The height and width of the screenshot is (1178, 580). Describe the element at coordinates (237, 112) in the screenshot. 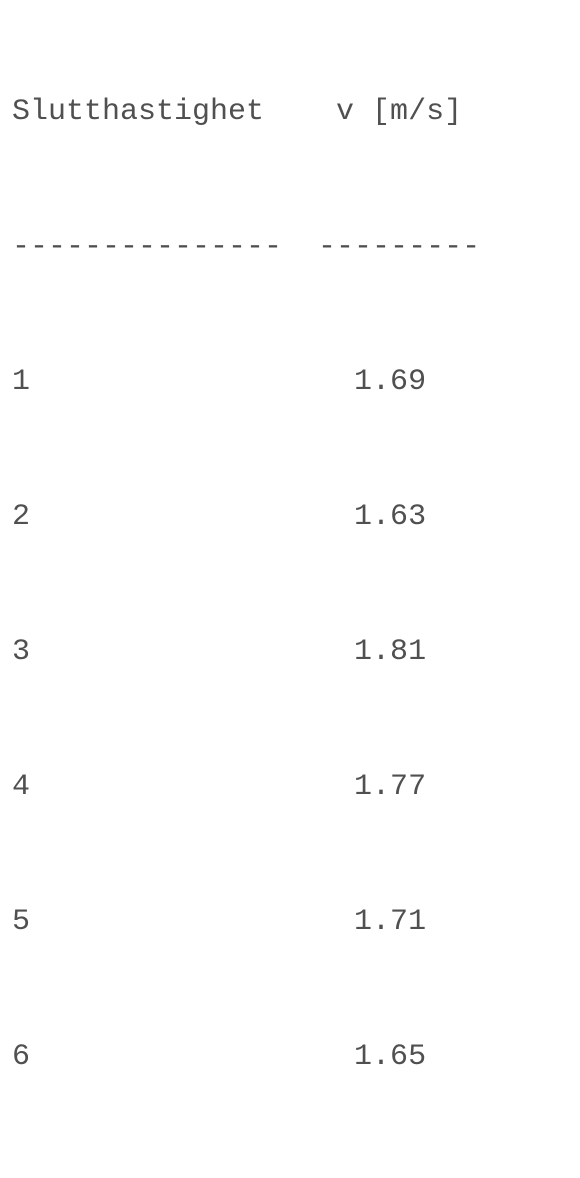

I see `table-header: Slutthastighet v [m/s]` at that location.